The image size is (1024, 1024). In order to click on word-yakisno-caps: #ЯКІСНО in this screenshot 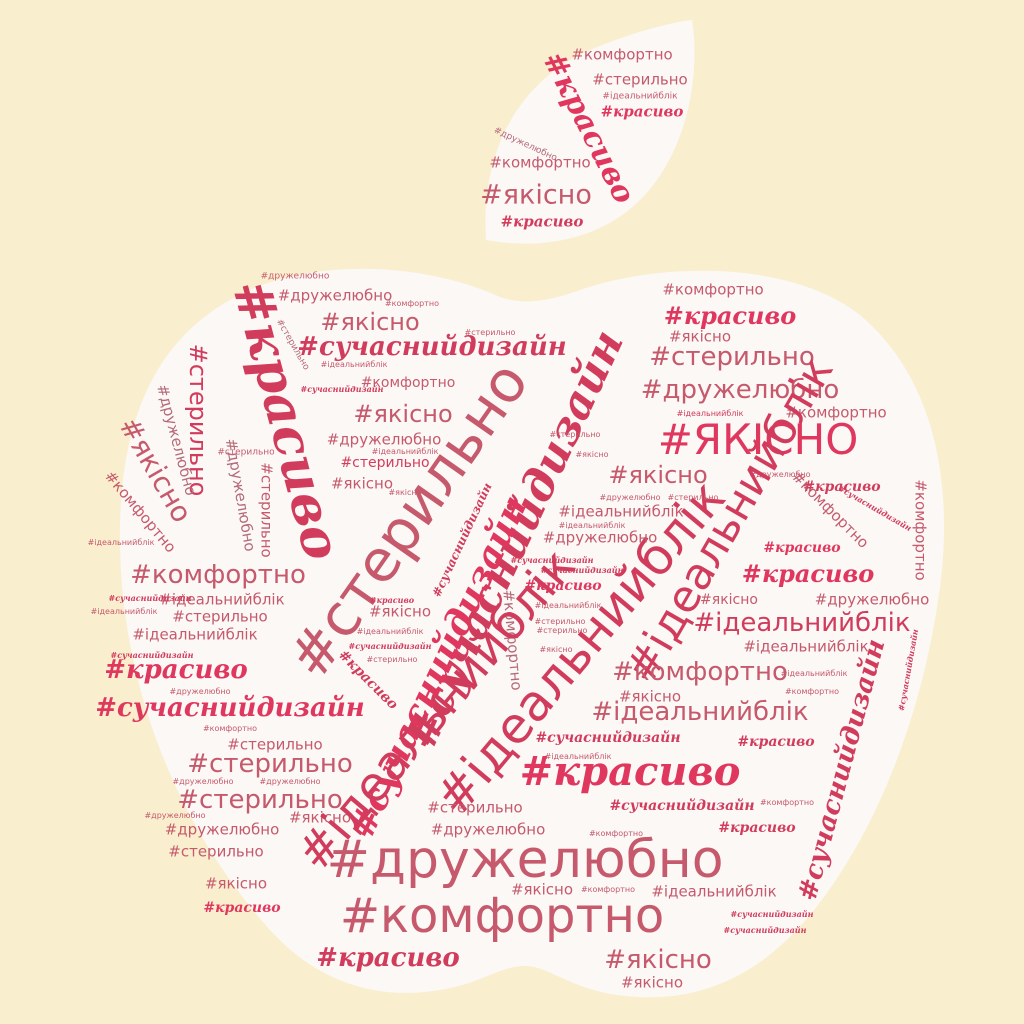, I will do `click(758, 439)`.